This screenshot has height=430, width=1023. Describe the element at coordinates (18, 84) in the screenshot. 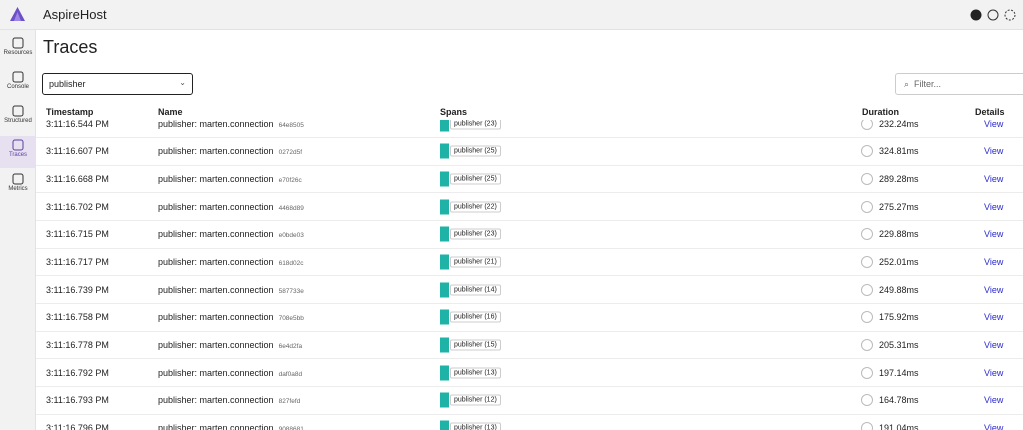

I see `nav-item: Console` at that location.